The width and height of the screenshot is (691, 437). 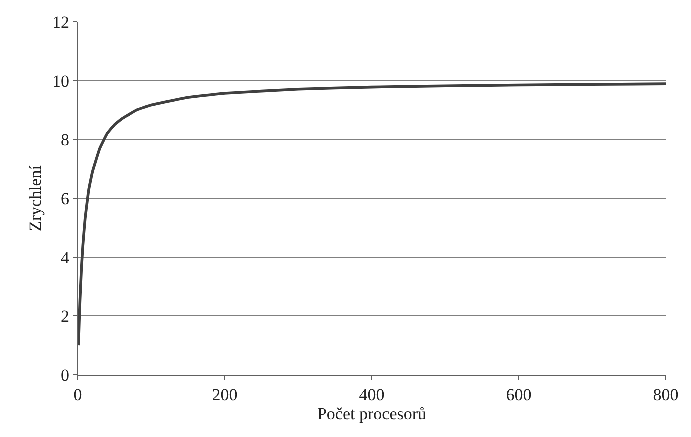 I want to click on y-tick-label: 6, so click(x=65, y=198).